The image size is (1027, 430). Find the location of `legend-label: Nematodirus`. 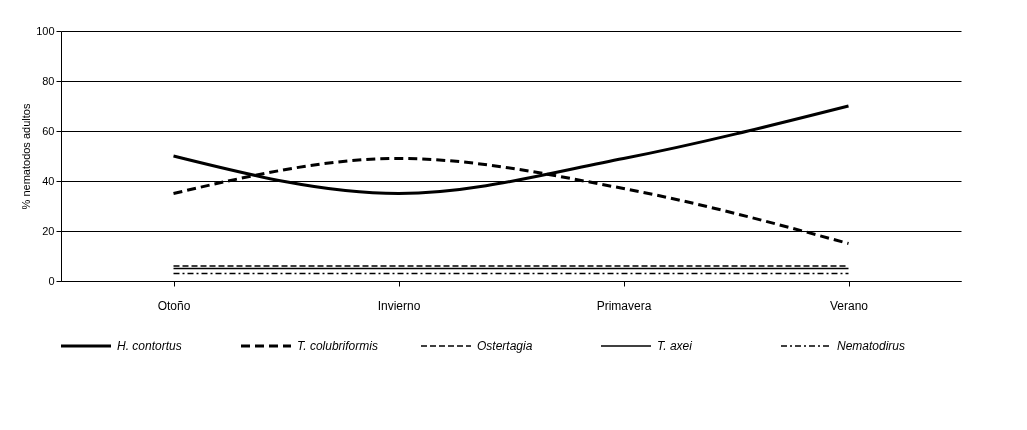

legend-label: Nematodirus is located at coordinates (871, 346).